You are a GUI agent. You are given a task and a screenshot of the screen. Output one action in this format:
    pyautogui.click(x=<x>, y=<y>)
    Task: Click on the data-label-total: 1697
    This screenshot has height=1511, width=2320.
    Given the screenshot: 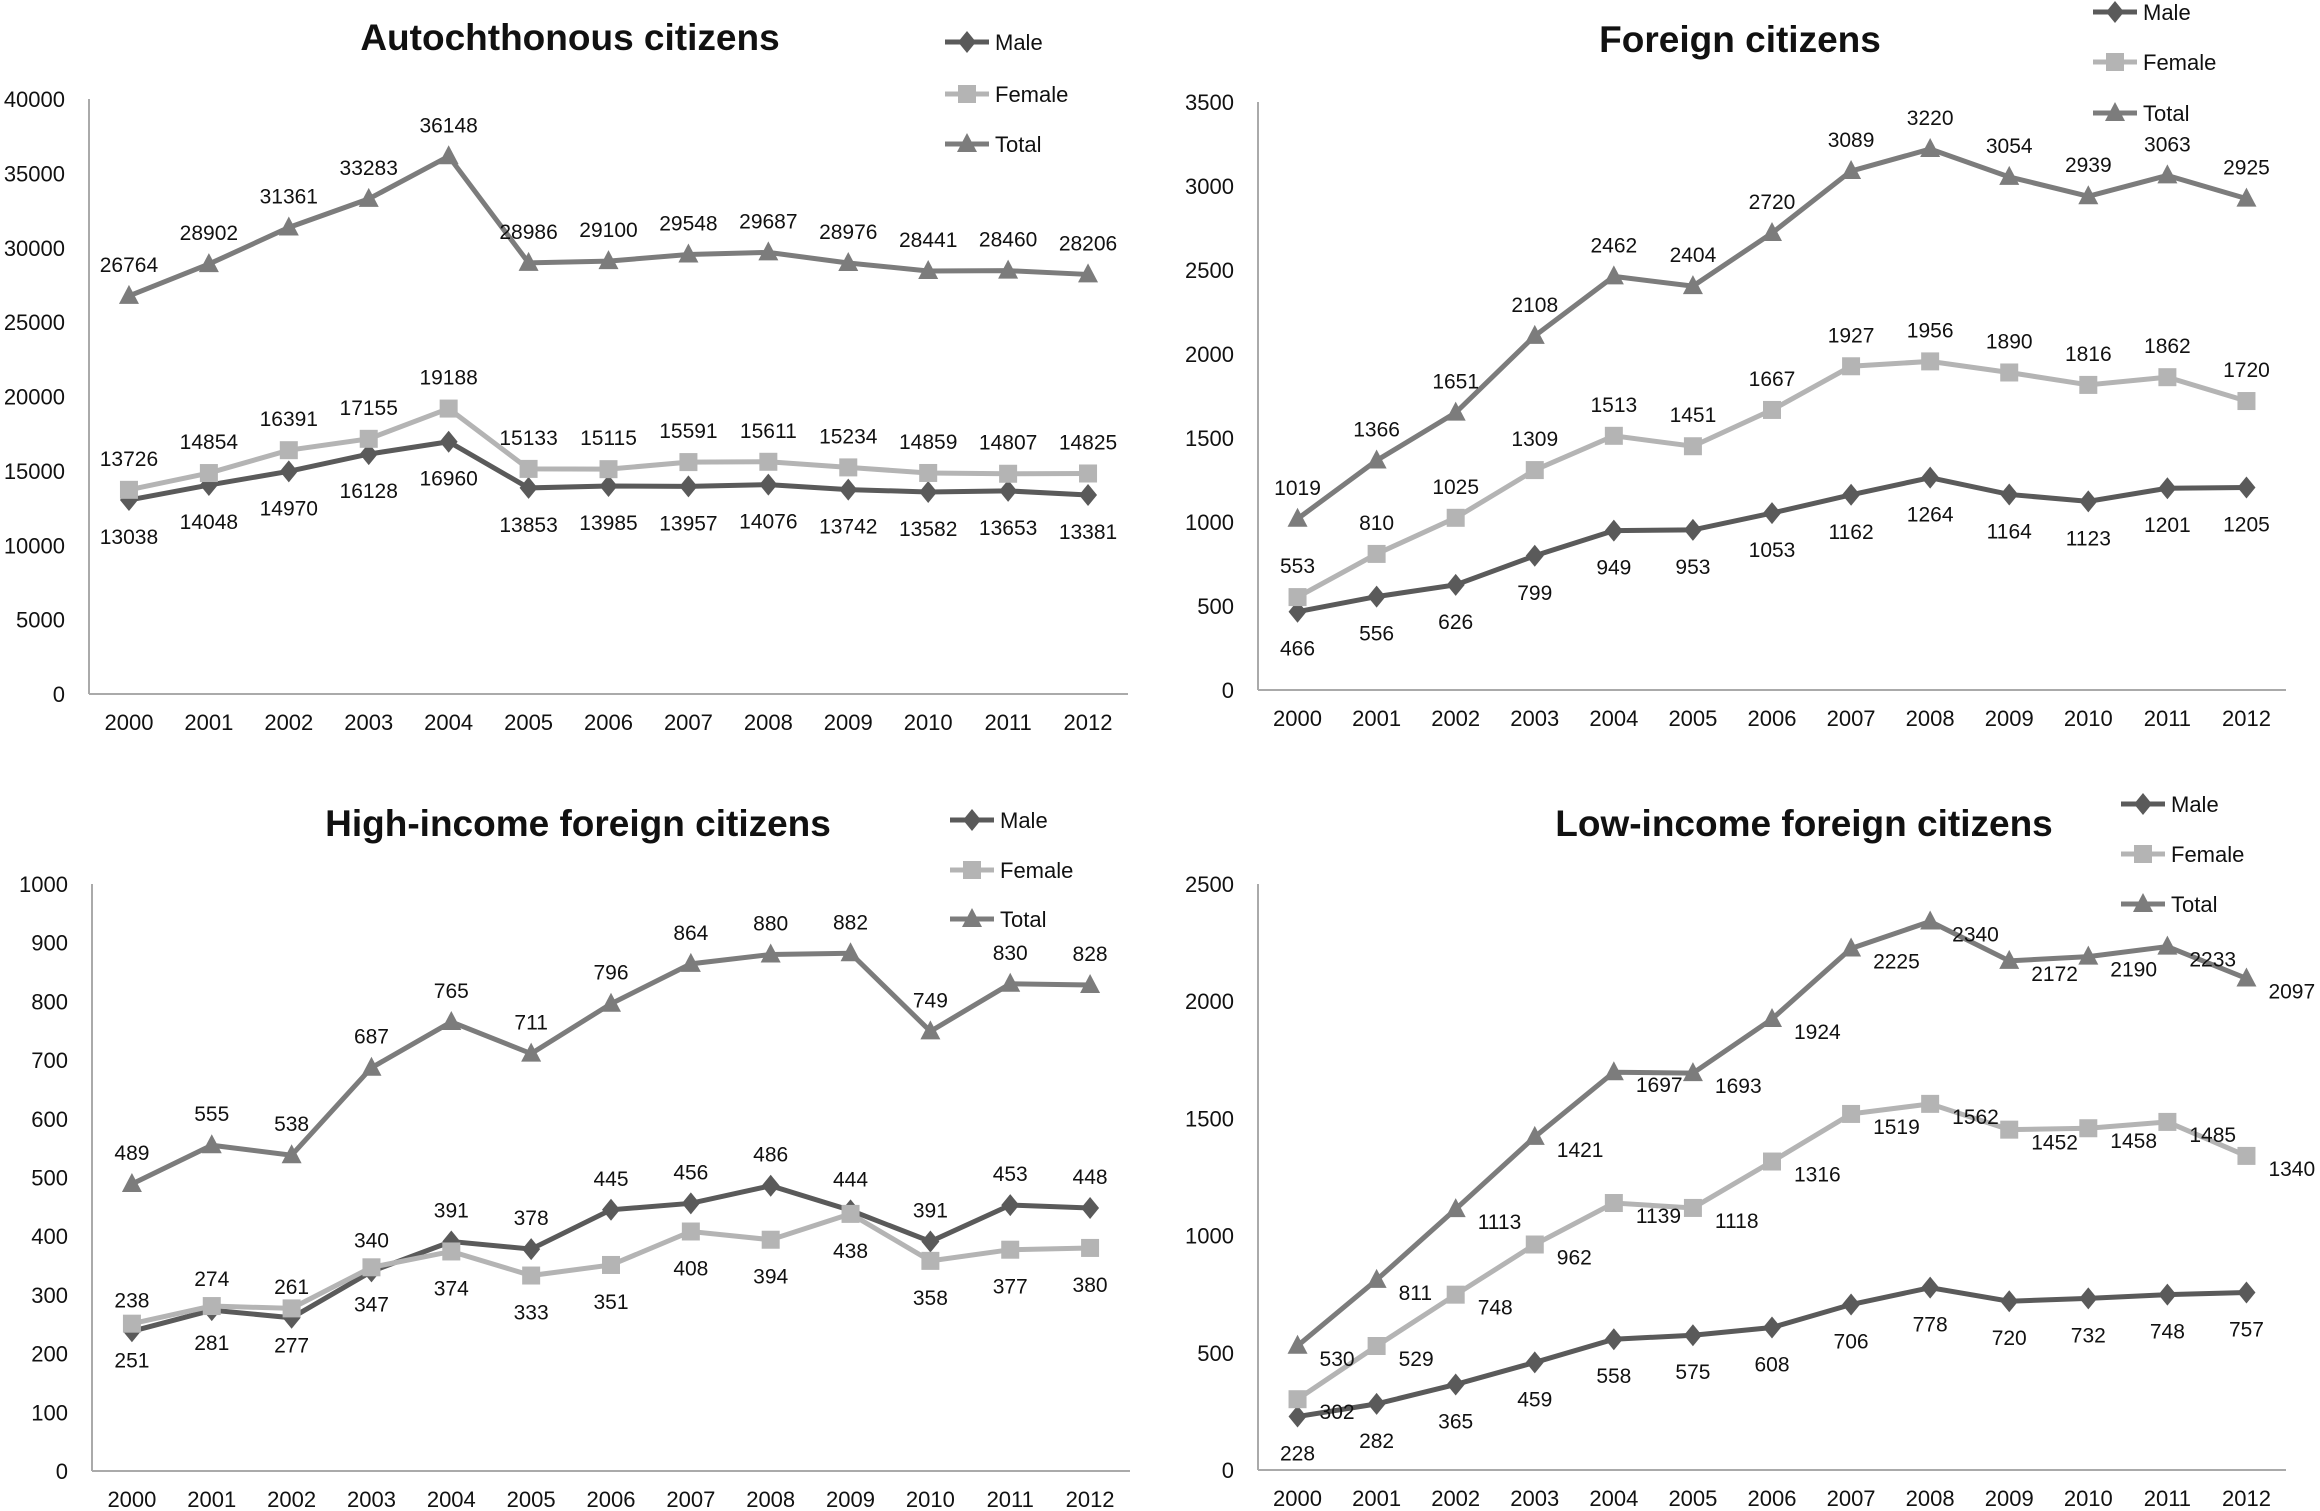 What is the action you would take?
    pyautogui.click(x=1659, y=1085)
    